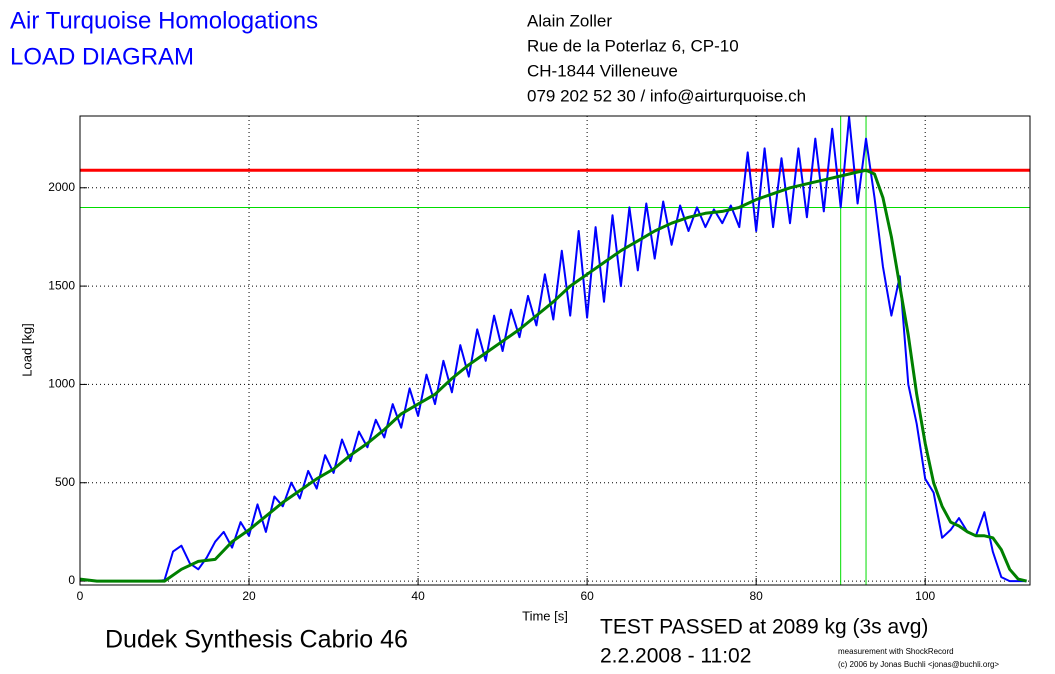 The image size is (1055, 674). I want to click on chart-subtitle: LOAD DIAGRAM, so click(102, 56).